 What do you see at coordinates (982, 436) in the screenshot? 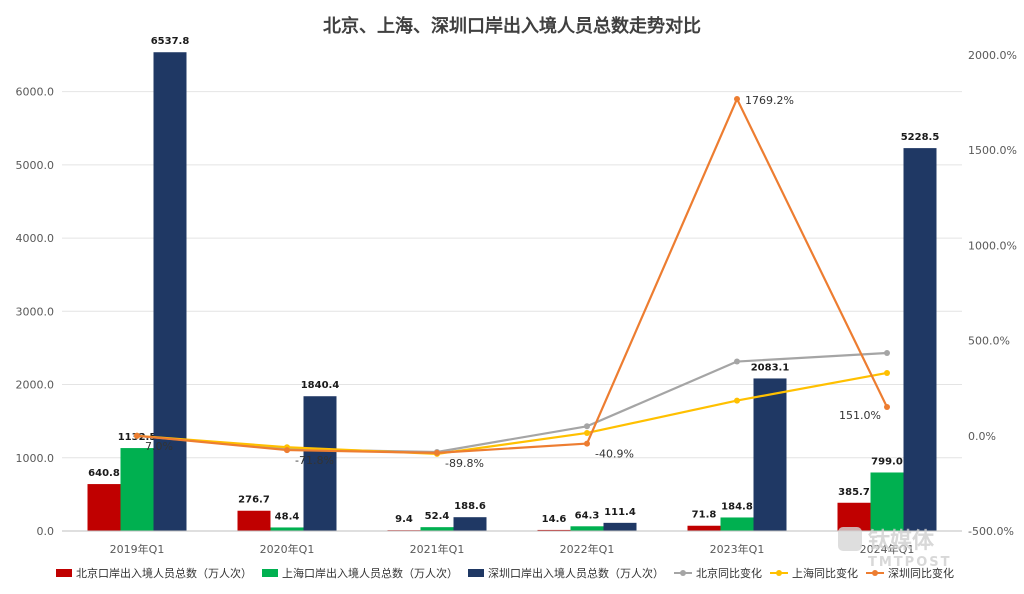
I see `right-tick-label: 0.0%` at bounding box center [982, 436].